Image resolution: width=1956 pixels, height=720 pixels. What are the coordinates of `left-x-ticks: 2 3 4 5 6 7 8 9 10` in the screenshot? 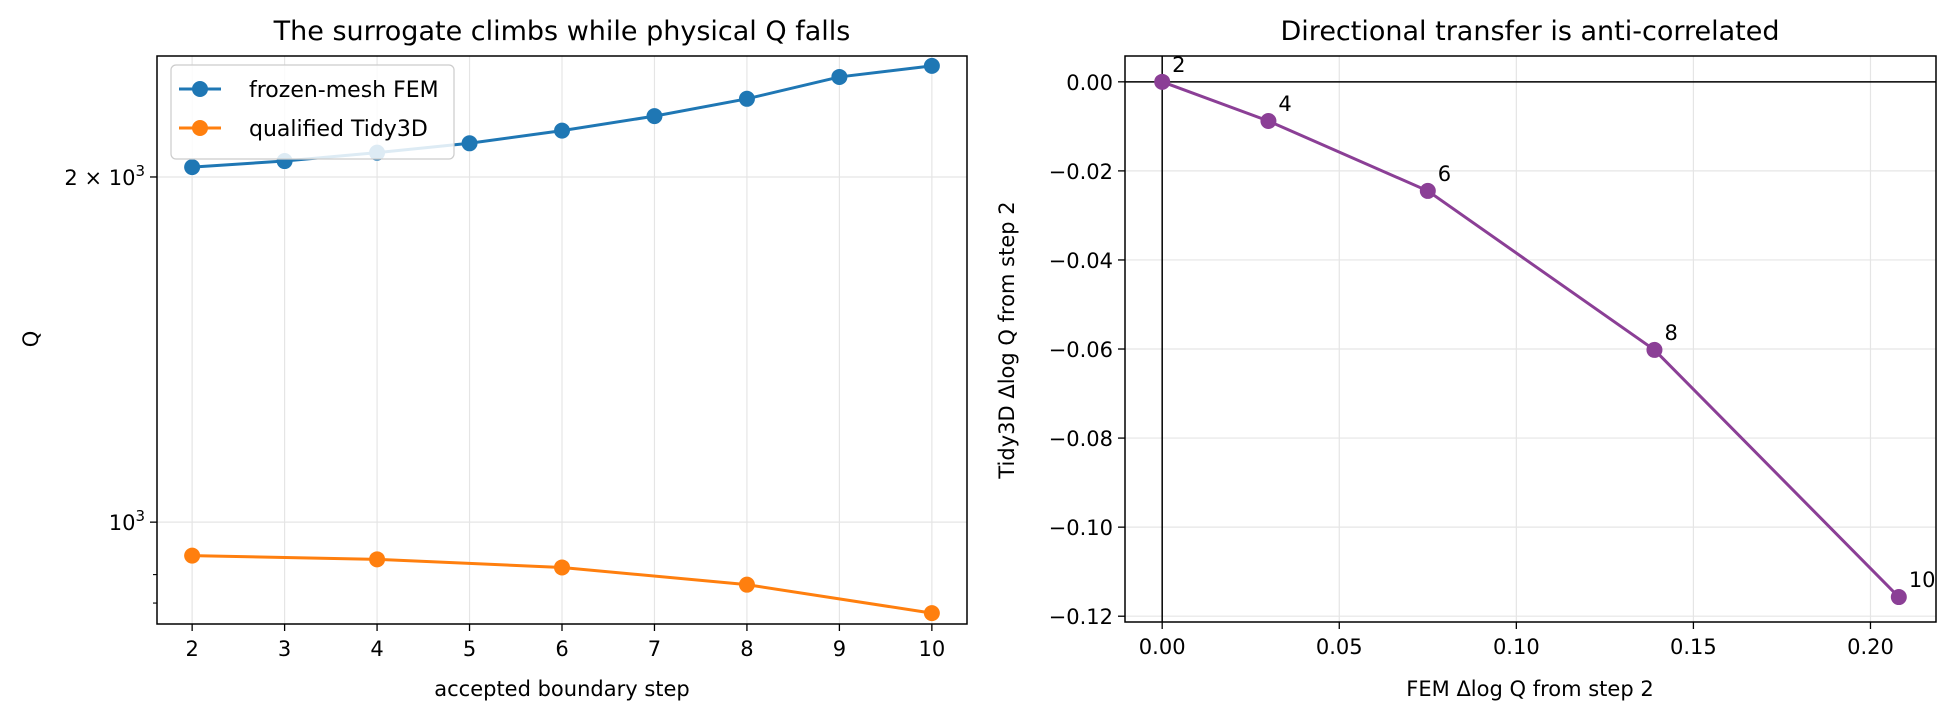 It's located at (565, 642).